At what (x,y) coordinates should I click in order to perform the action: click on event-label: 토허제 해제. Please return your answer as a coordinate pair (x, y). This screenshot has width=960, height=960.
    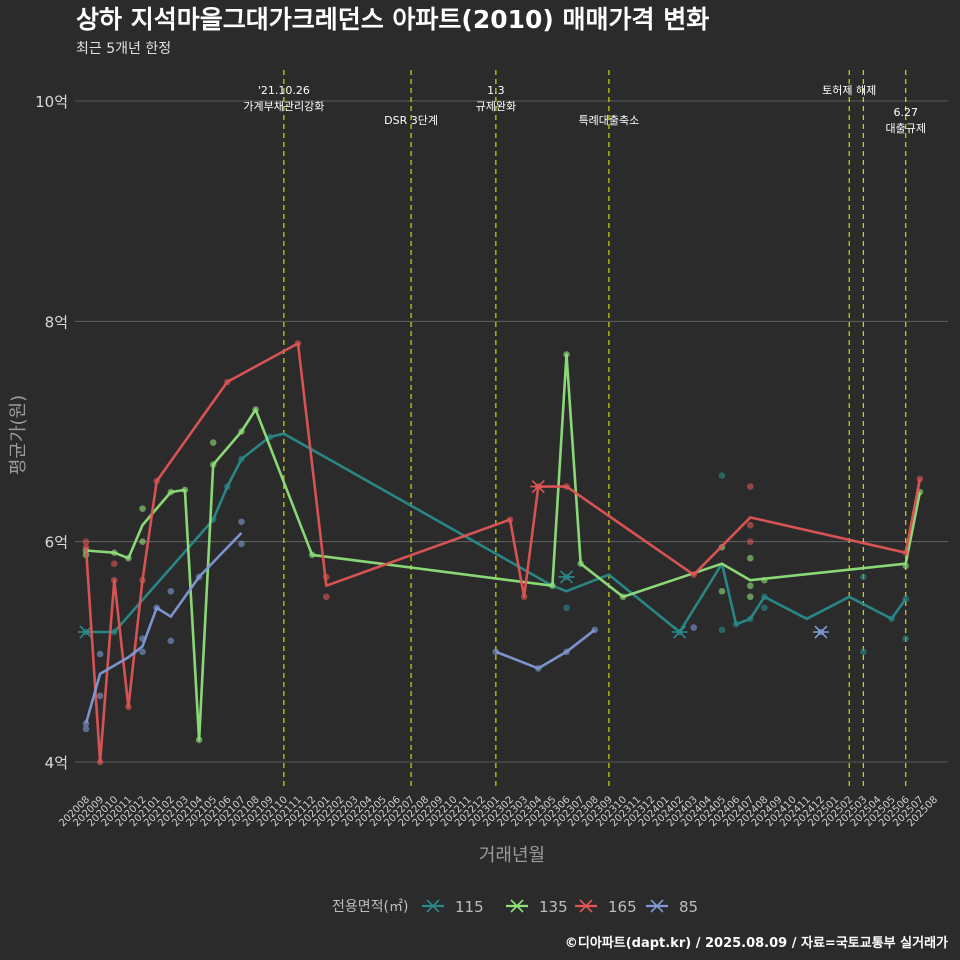
    Looking at the image, I should click on (849, 90).